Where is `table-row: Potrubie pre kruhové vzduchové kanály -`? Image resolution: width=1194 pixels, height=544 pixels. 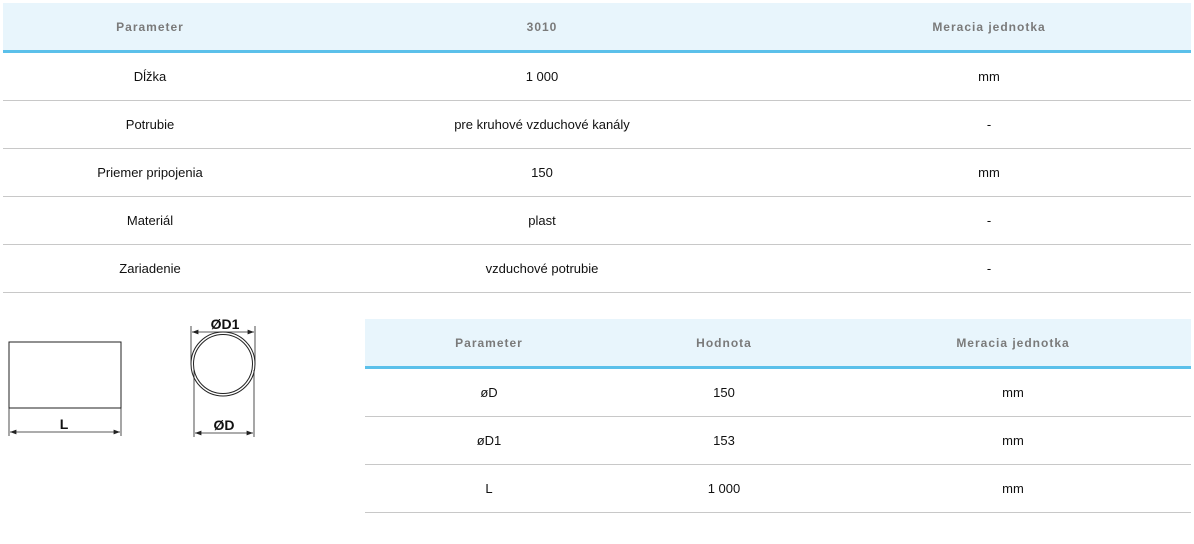 table-row: Potrubie pre kruhové vzduchové kanály - is located at coordinates (597, 124).